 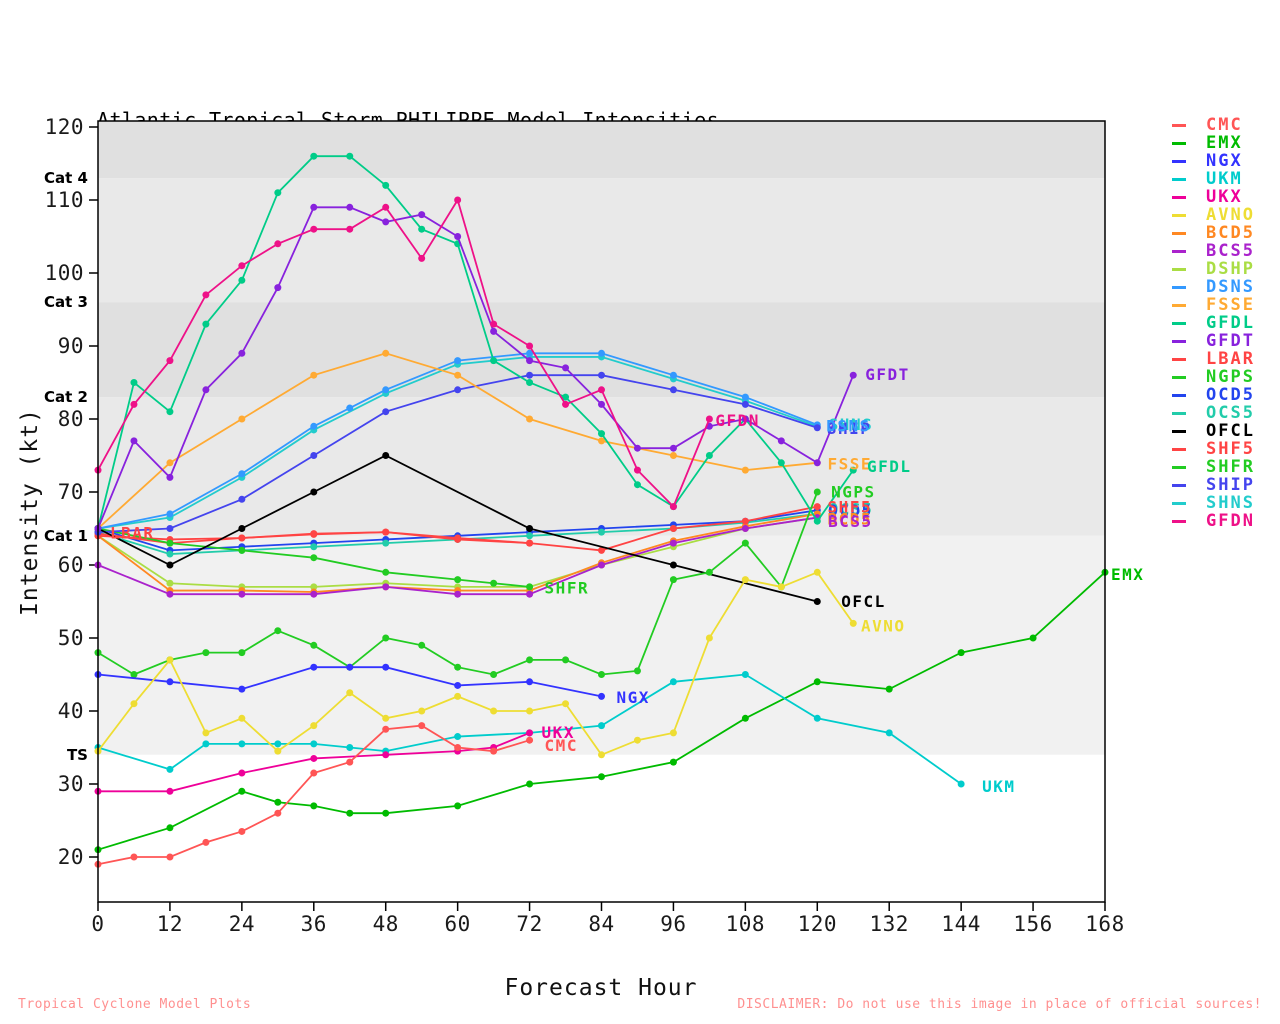 I want to click on line-label-EMX: EMX, so click(x=1127, y=574).